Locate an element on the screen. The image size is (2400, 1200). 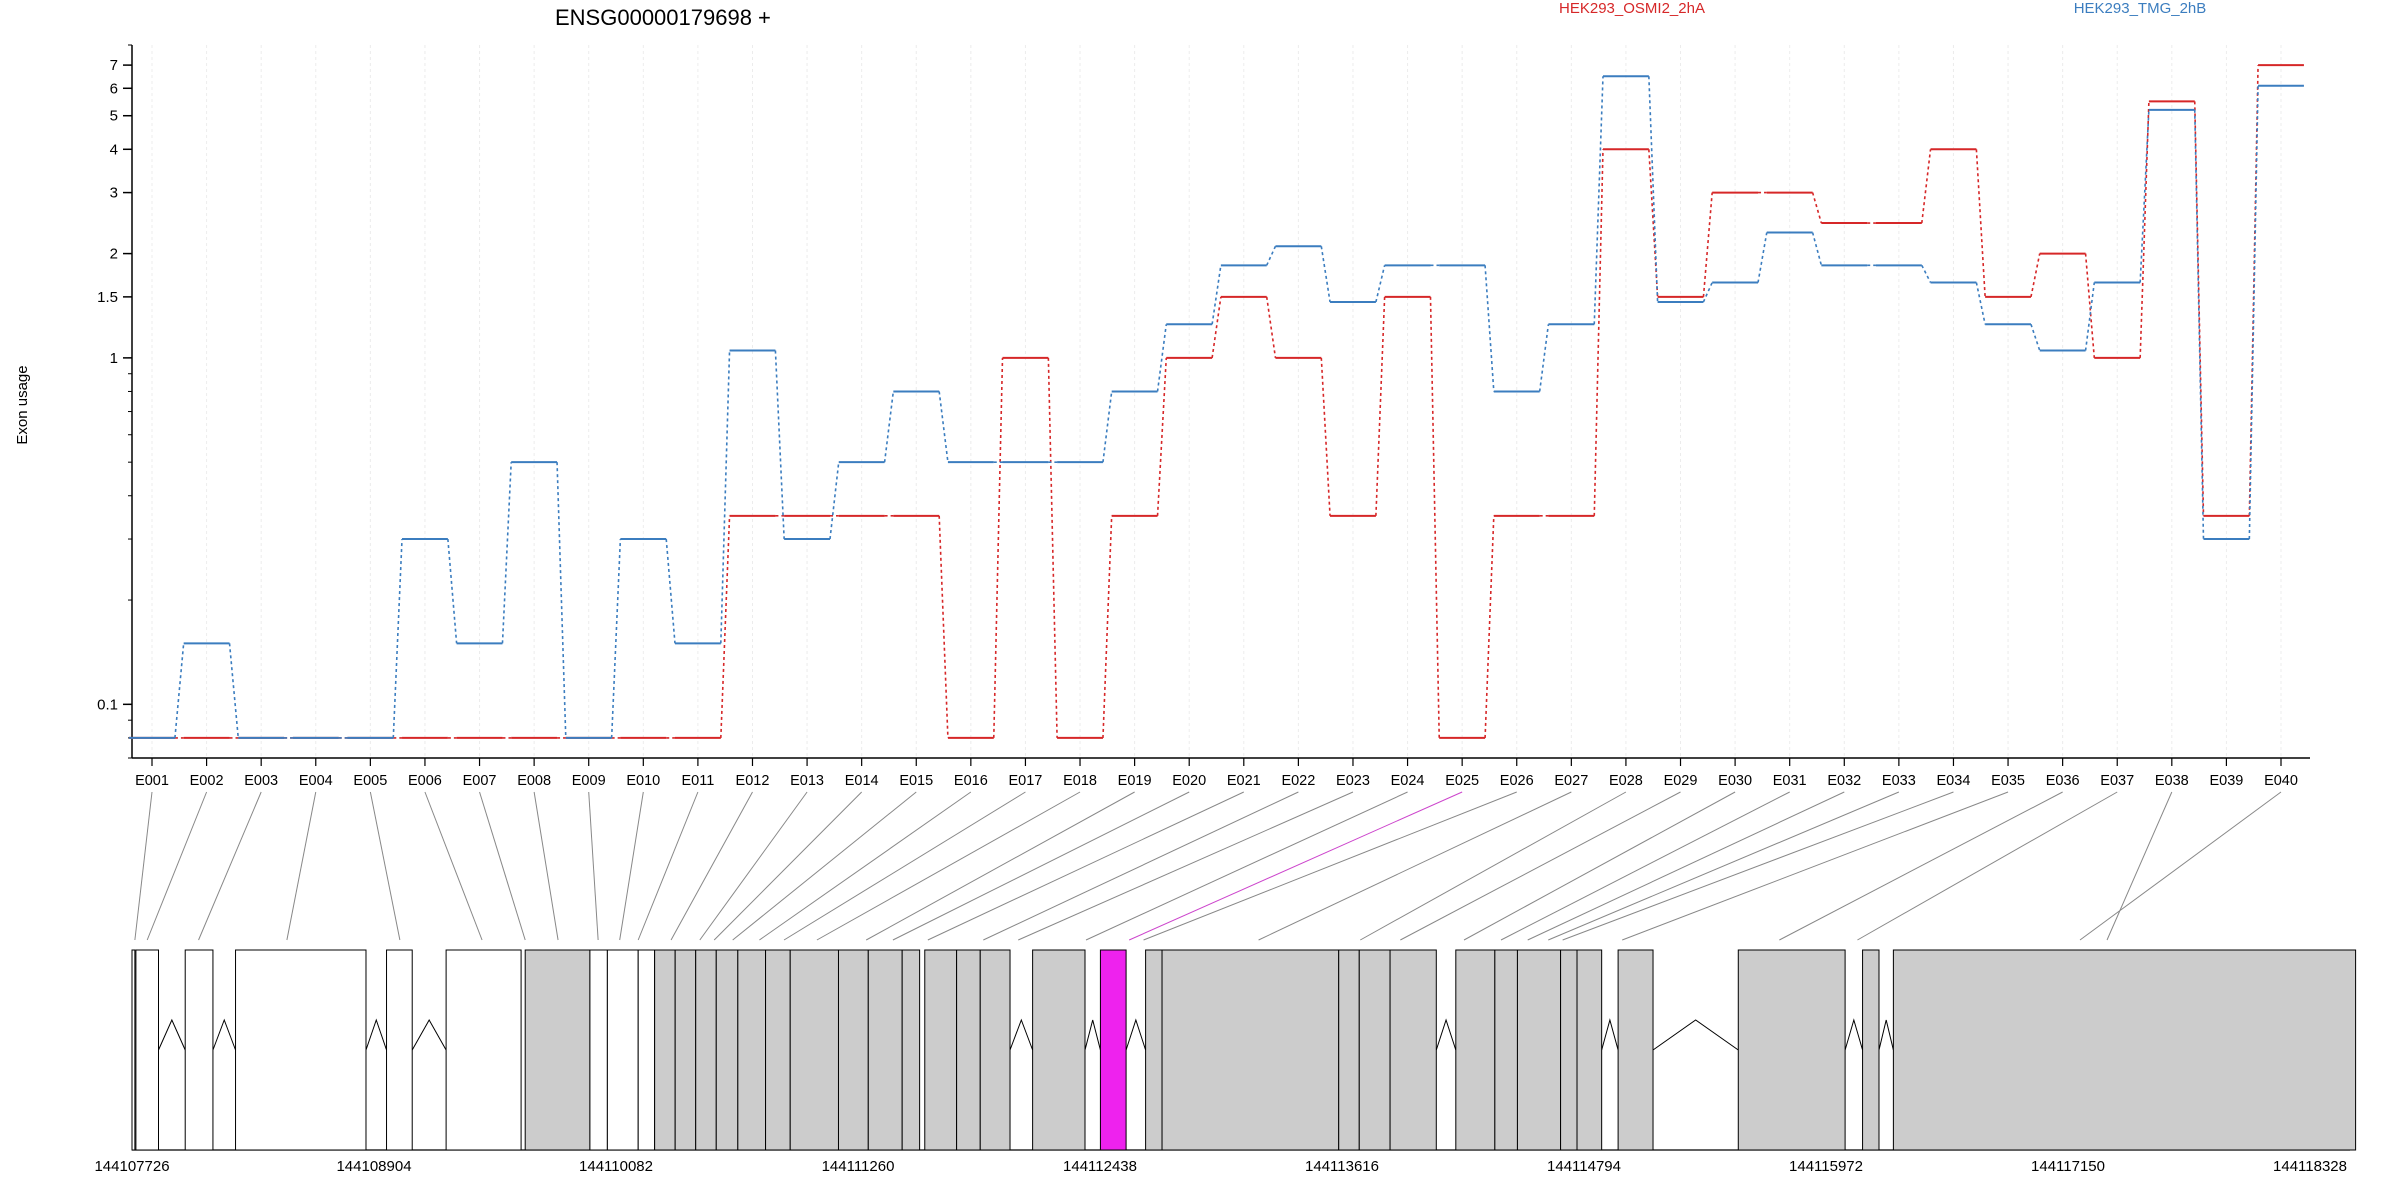
x-tick-label: E004 is located at coordinates (316, 781).